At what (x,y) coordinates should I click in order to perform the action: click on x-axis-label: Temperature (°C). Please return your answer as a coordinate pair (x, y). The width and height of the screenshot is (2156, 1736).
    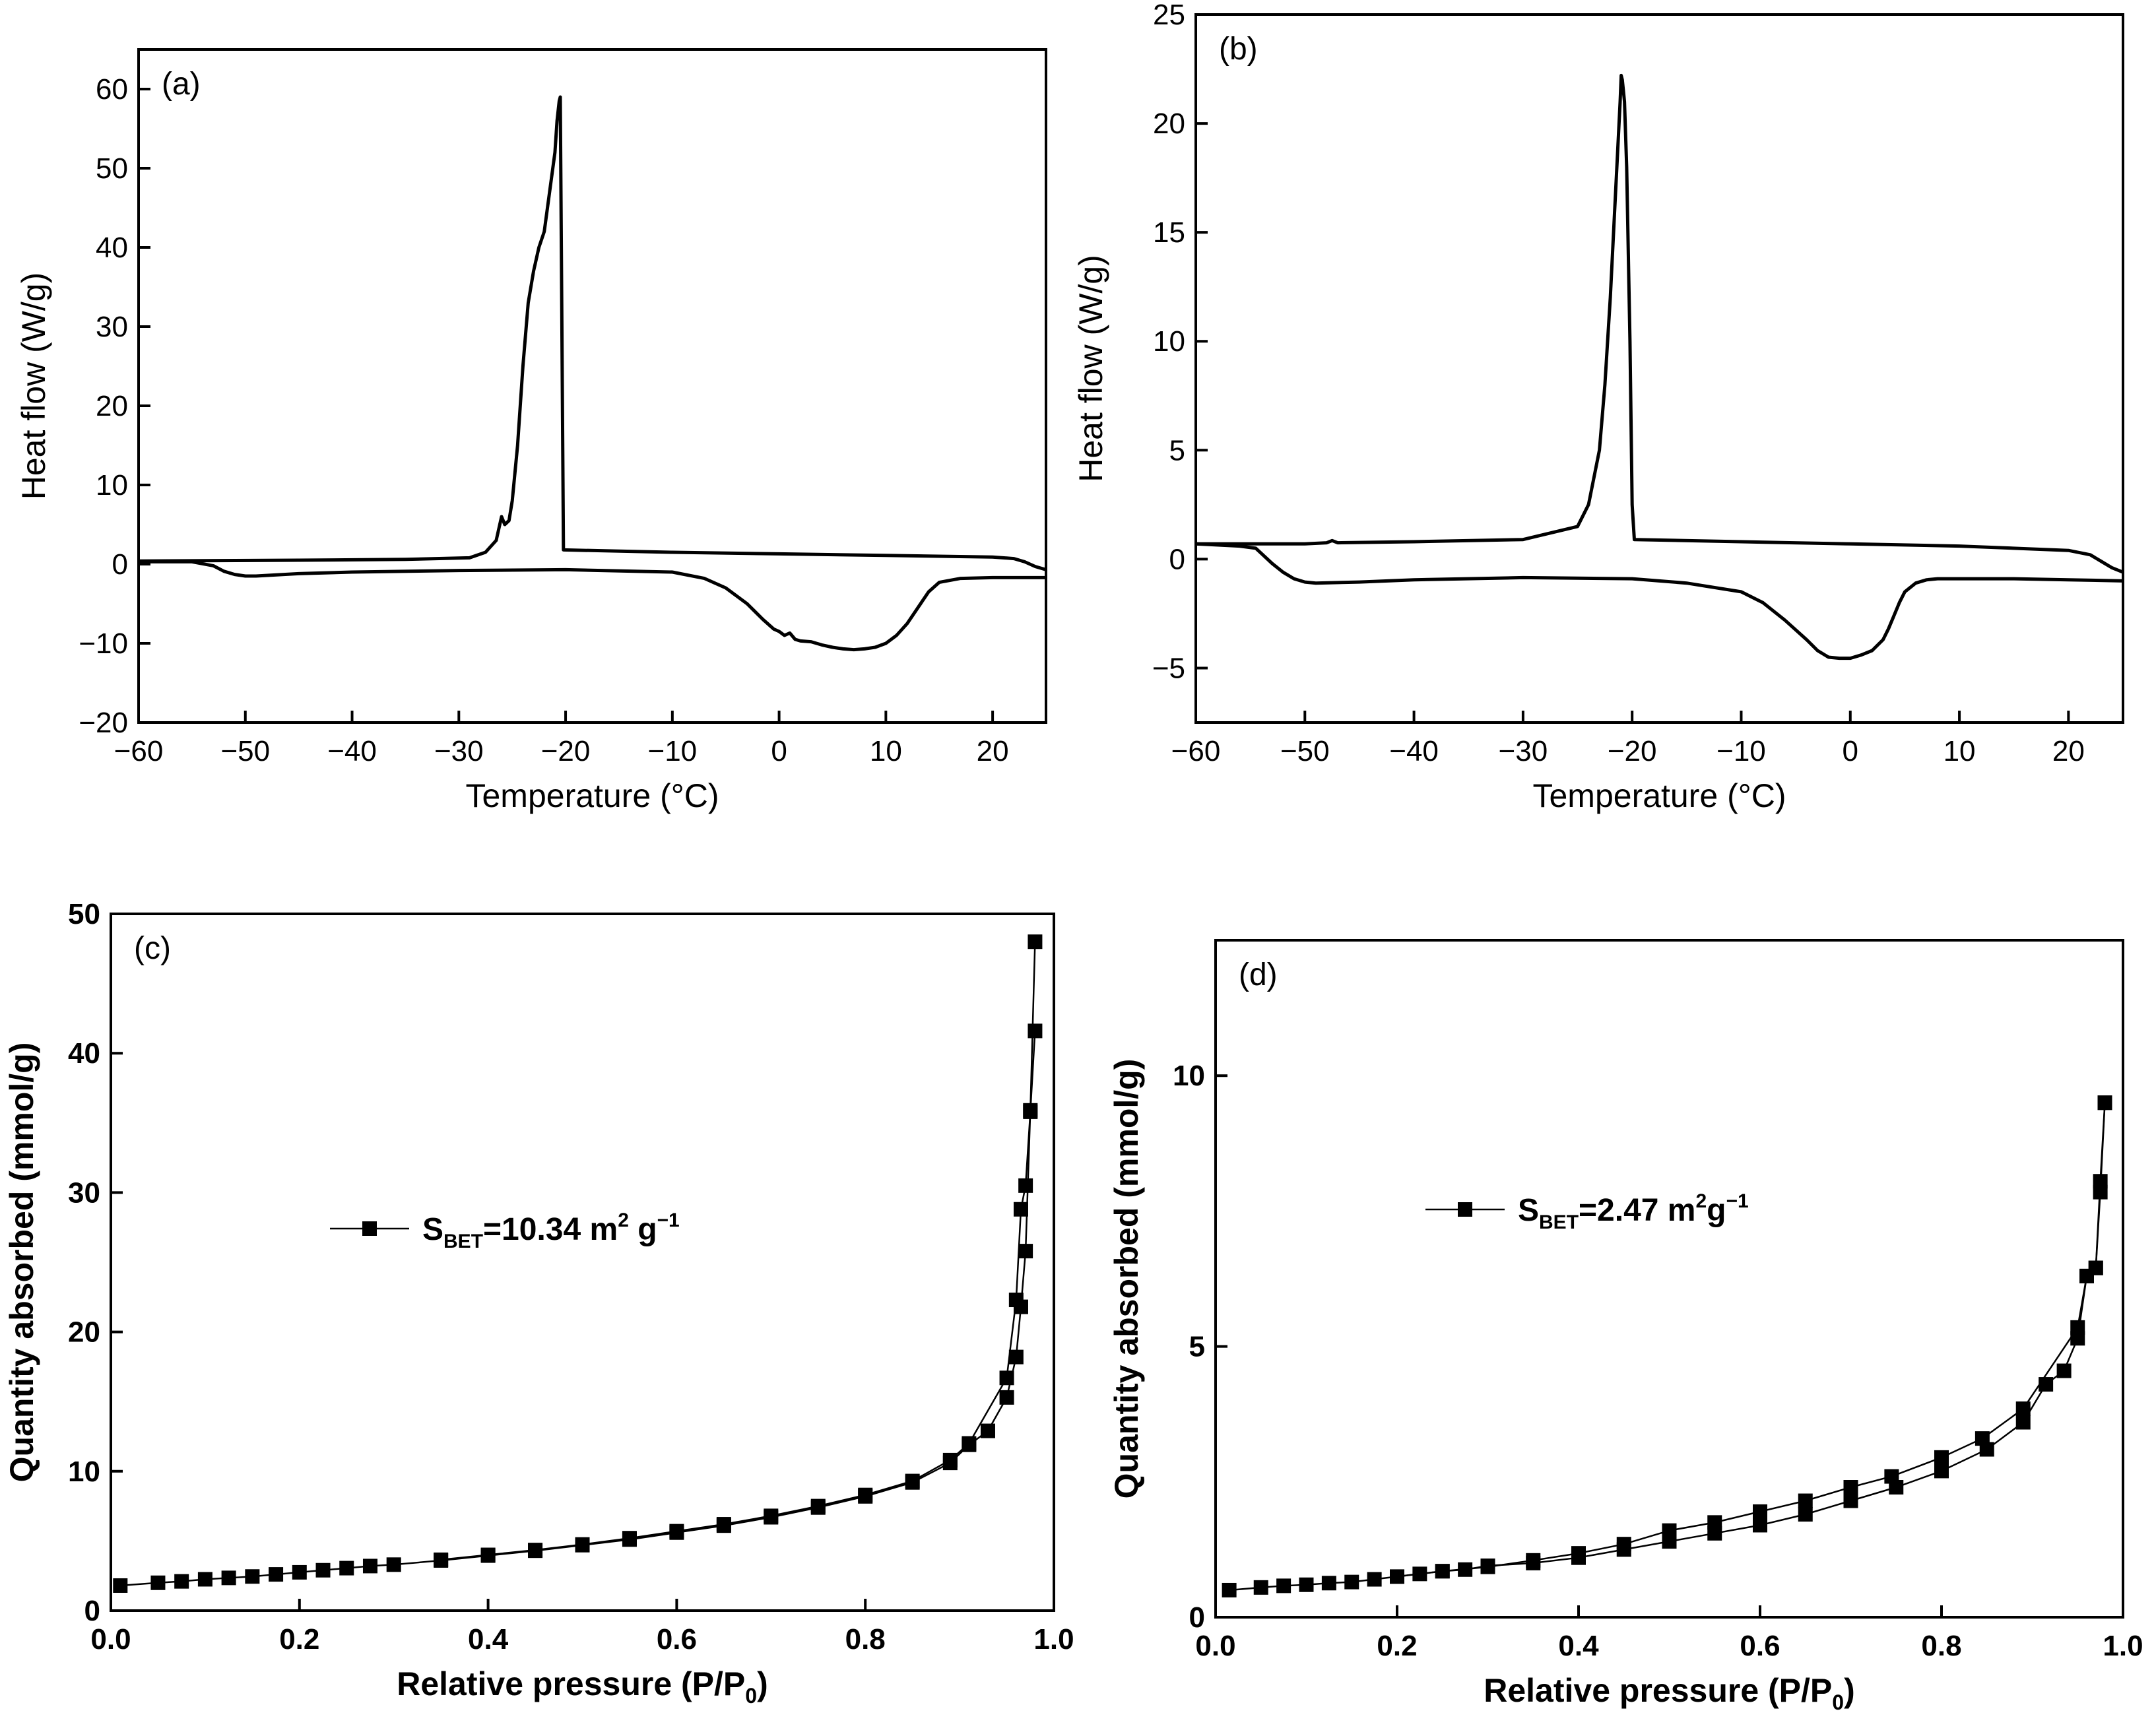
    Looking at the image, I should click on (1660, 795).